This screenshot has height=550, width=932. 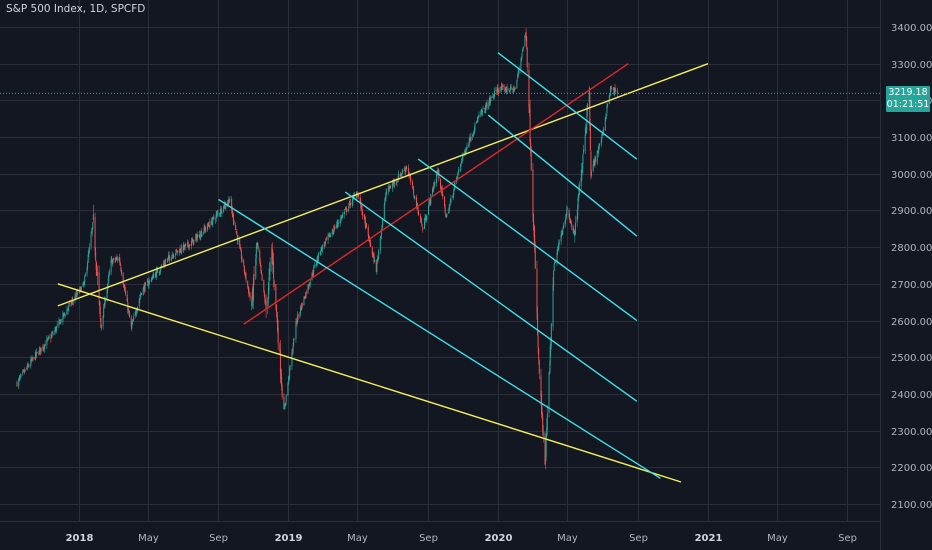 I want to click on time-axis: 2018 May Sep 2019 May Sep 2020 May Sep 2021 May Sep, so click(x=461, y=538).